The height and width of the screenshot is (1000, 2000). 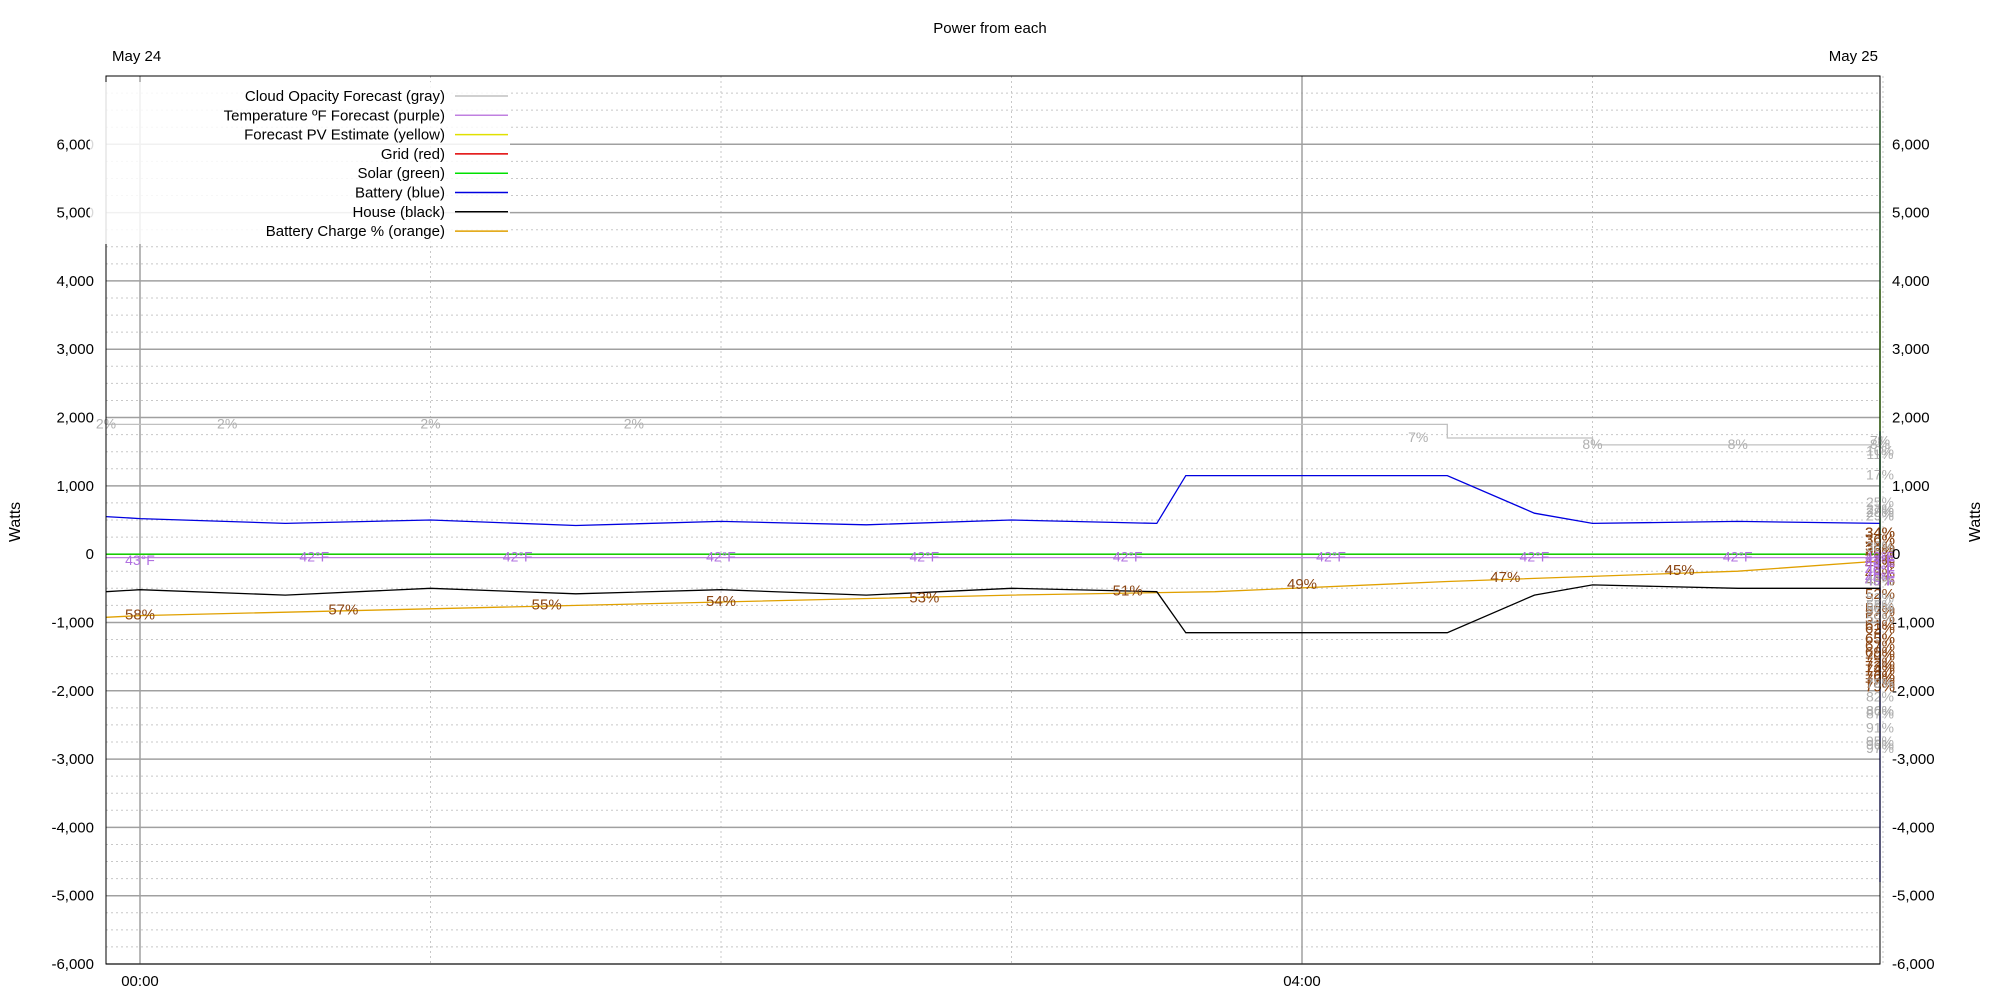 I want to click on y-tick-label-left: 3,000, so click(x=75, y=349).